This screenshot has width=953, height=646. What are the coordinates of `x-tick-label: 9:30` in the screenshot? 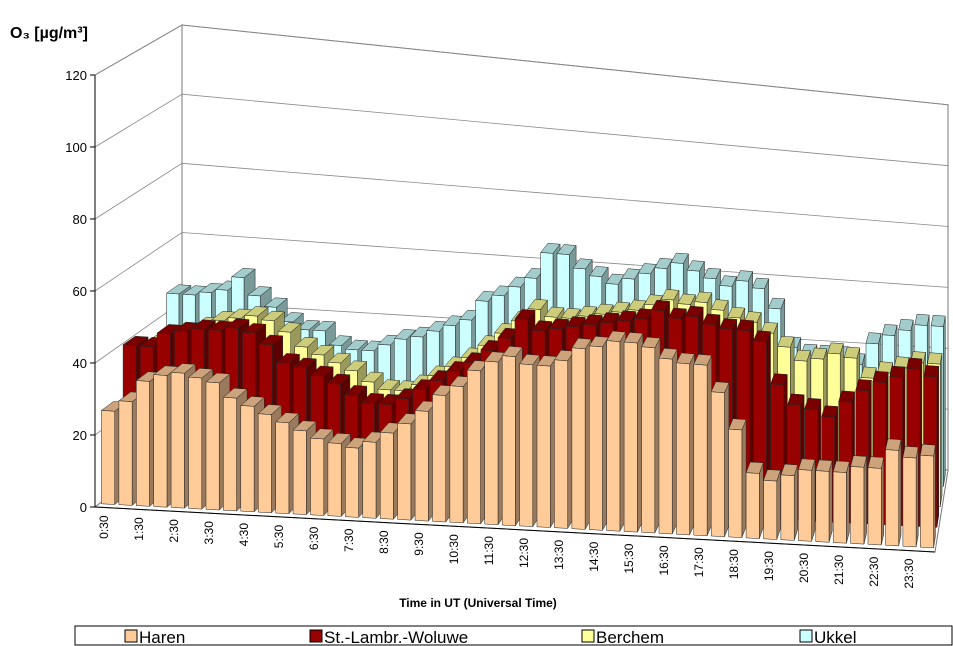 It's located at (419, 544).